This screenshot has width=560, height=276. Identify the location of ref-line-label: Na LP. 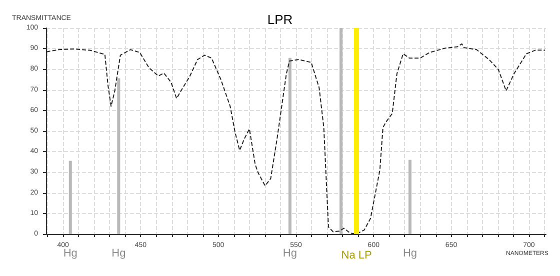
(356, 256).